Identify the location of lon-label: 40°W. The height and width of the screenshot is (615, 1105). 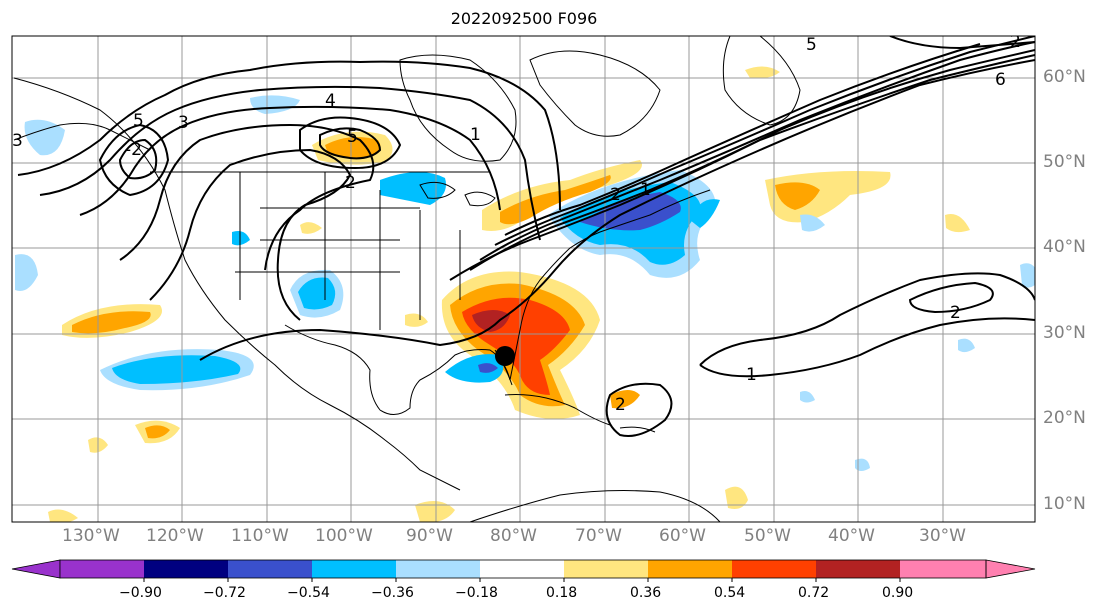
(851, 536).